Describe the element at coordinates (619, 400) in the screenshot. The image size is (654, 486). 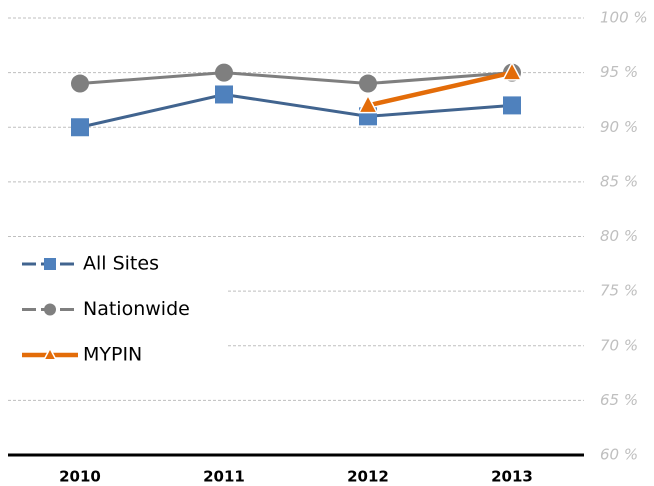
I see `y-tick-label: 65 %` at that location.